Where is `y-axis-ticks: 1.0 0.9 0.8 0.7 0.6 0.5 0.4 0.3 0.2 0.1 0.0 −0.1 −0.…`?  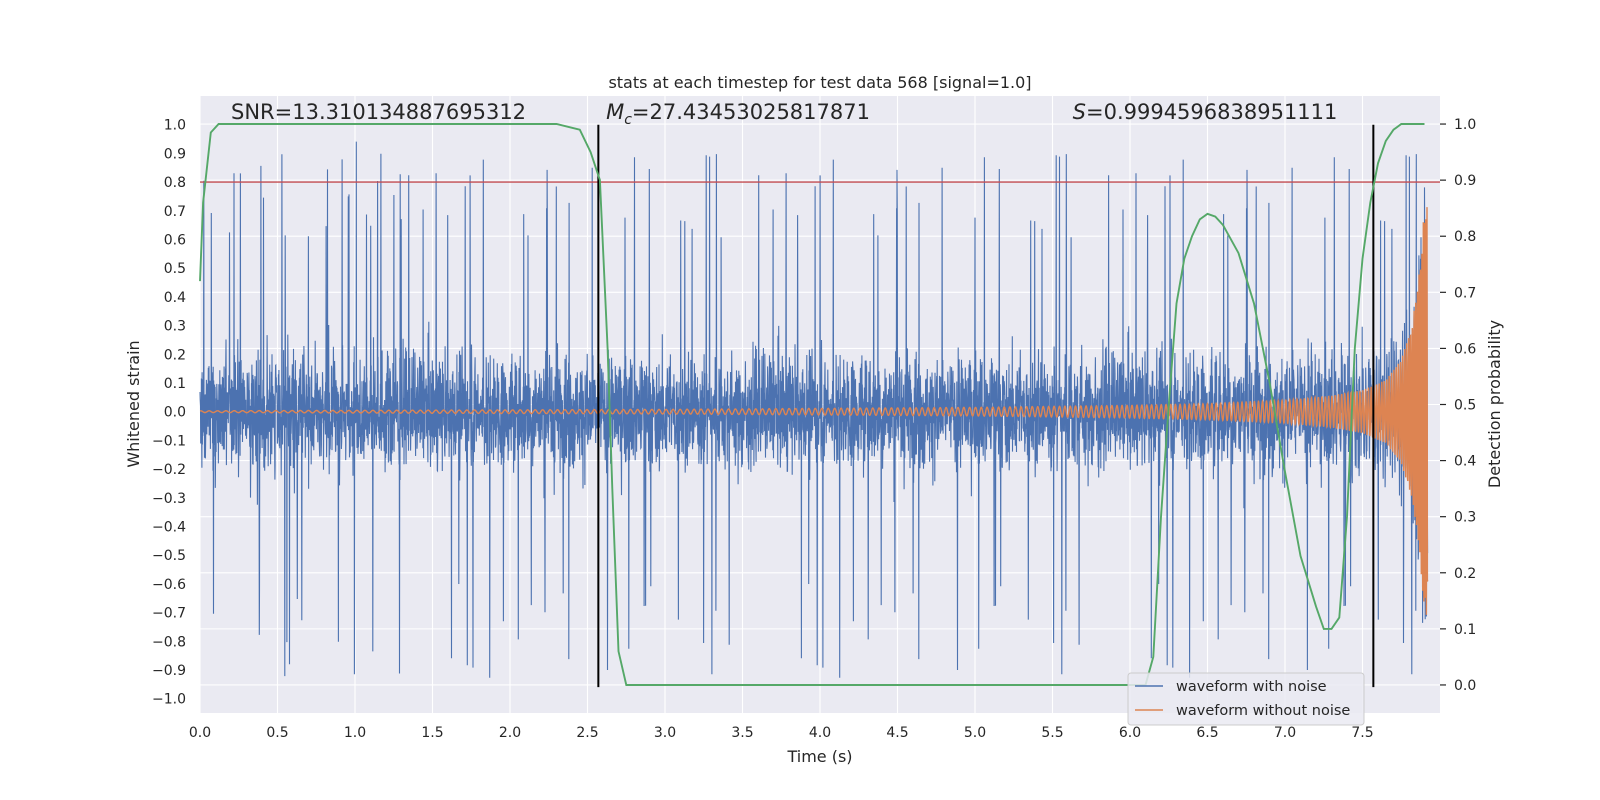 y-axis-ticks: 1.0 0.9 0.8 0.7 0.6 0.5 0.4 0.3 0.2 0.1 0.0 −0.1 −0.… is located at coordinates (169, 413).